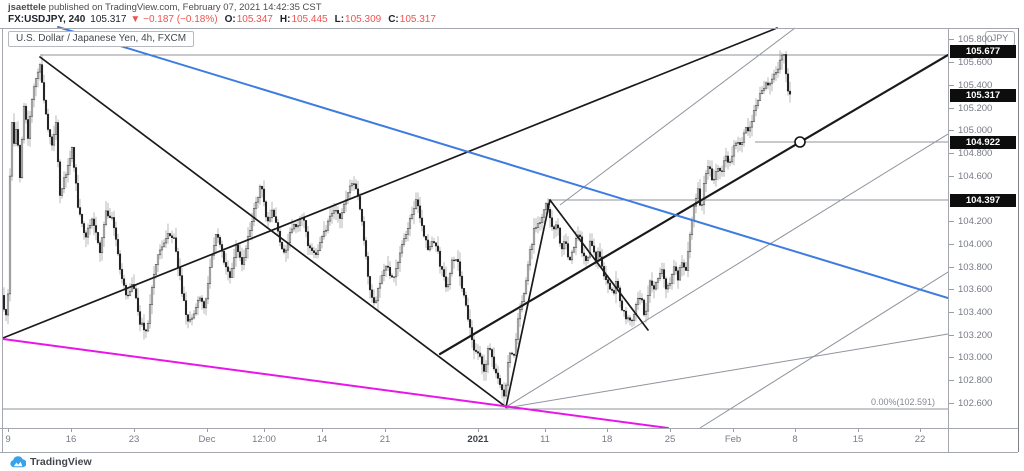  I want to click on time-tick: 14, so click(322, 439).